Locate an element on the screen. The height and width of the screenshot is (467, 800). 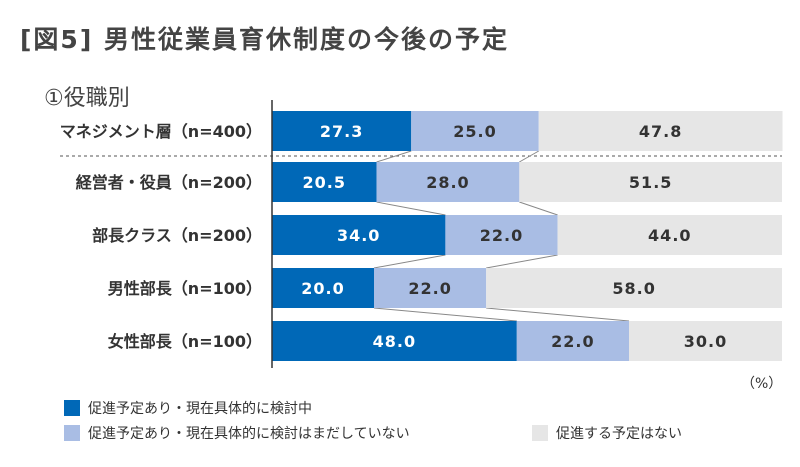
data-label: 27.3 is located at coordinates (341, 131).